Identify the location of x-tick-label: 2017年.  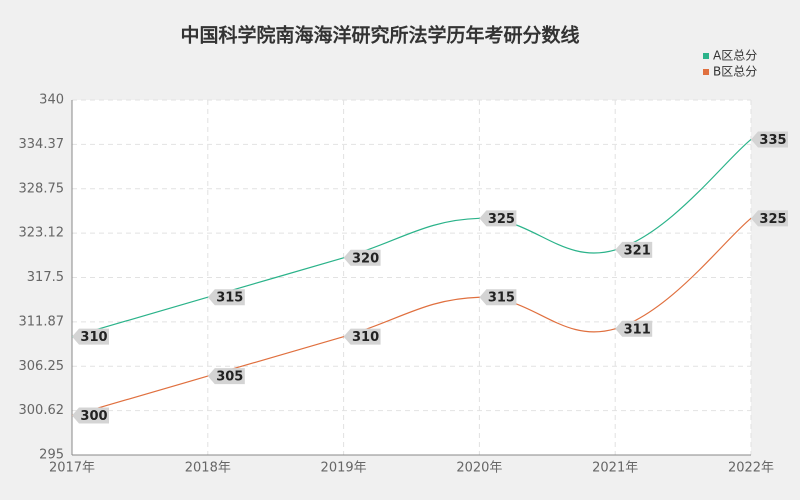
(72, 468).